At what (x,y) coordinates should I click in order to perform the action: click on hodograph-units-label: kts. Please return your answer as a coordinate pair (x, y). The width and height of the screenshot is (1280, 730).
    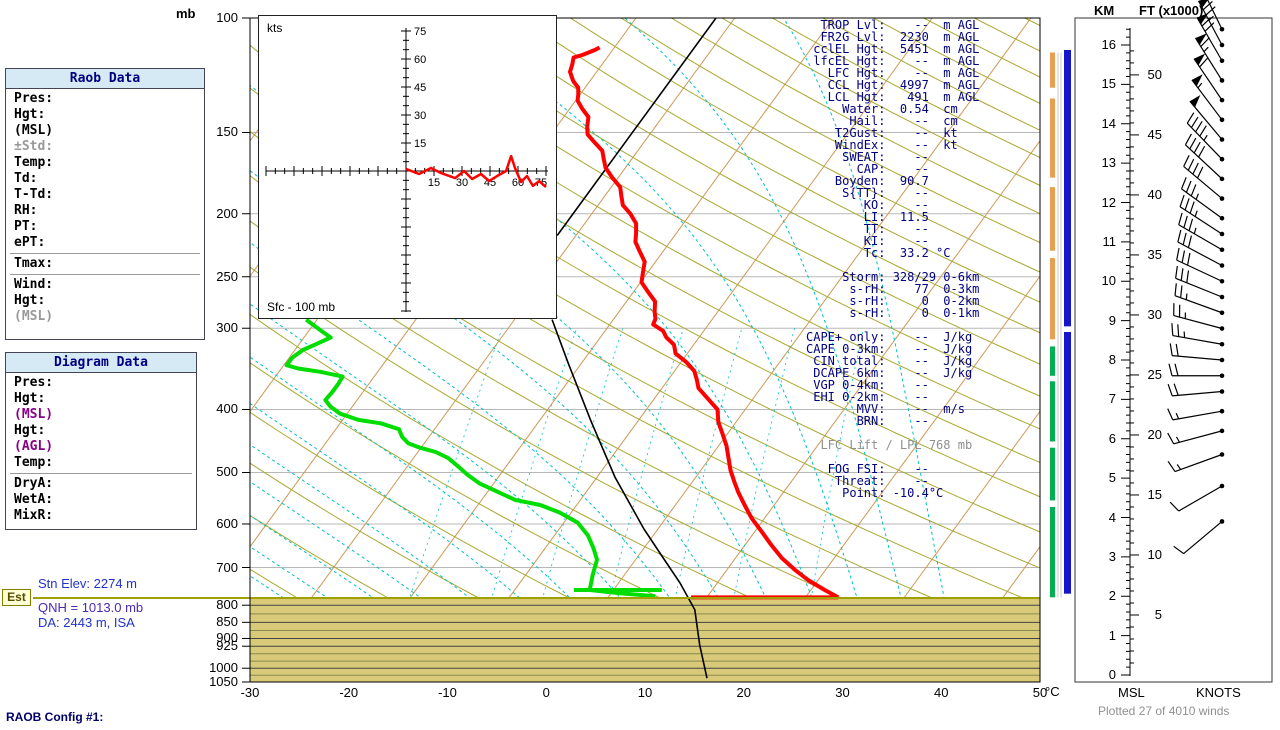
    Looking at the image, I should click on (275, 28).